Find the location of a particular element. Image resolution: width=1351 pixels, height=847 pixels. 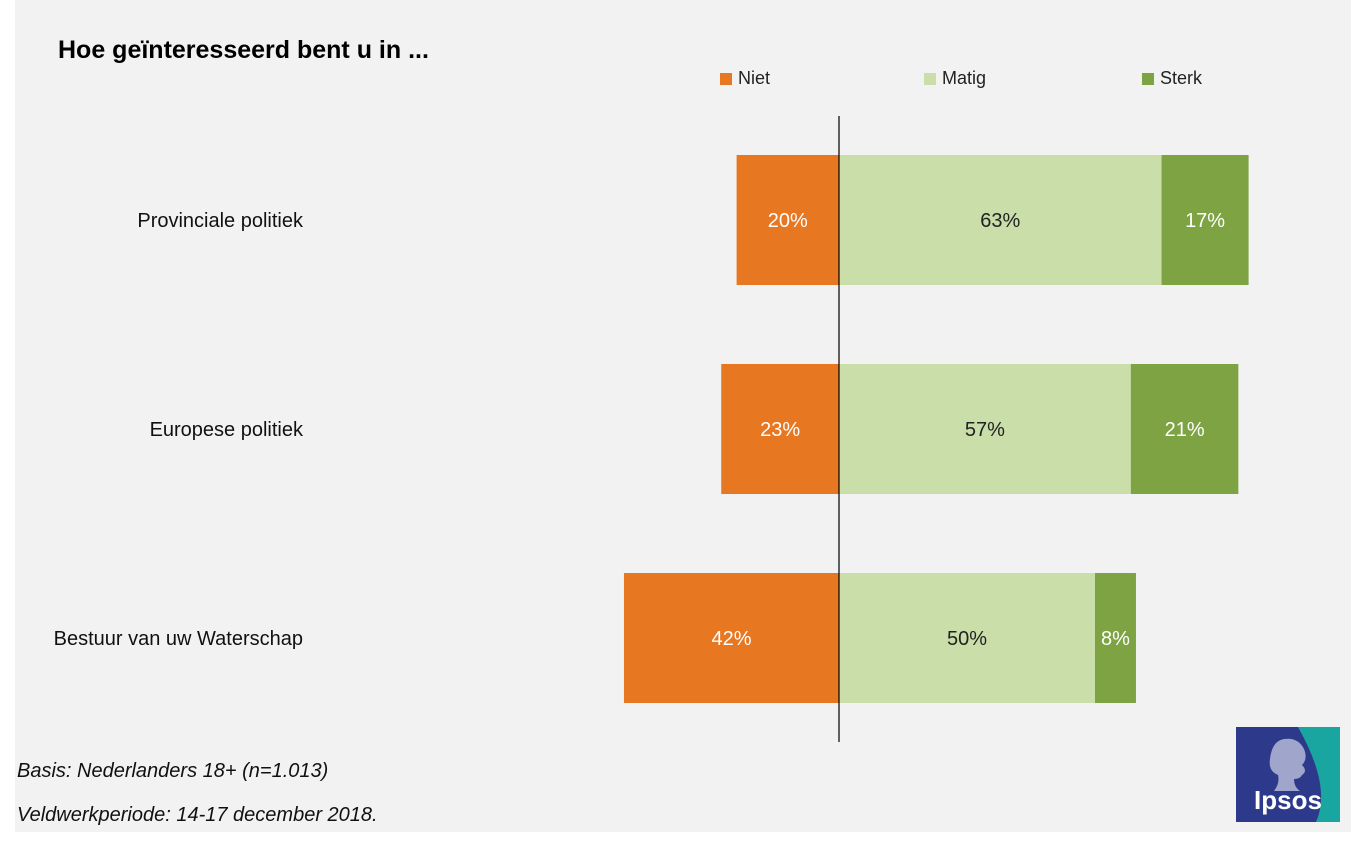

footnote-veldwerk: Veldwerkperiode: 14-17 december 2018. is located at coordinates (197, 815).